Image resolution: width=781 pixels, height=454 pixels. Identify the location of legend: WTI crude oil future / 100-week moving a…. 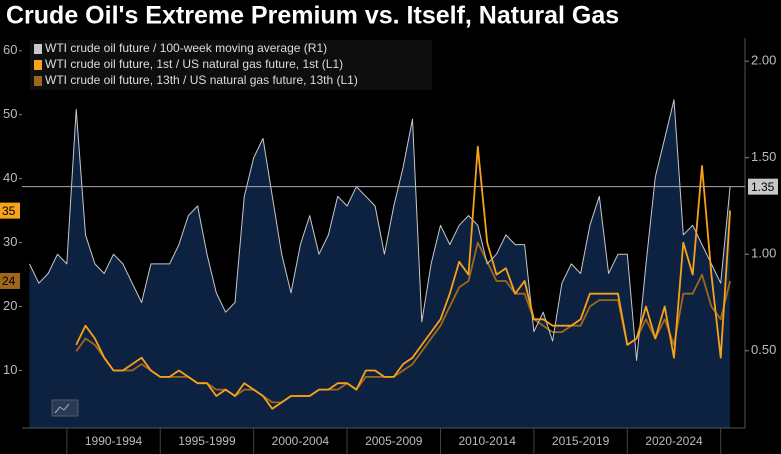
(231, 65).